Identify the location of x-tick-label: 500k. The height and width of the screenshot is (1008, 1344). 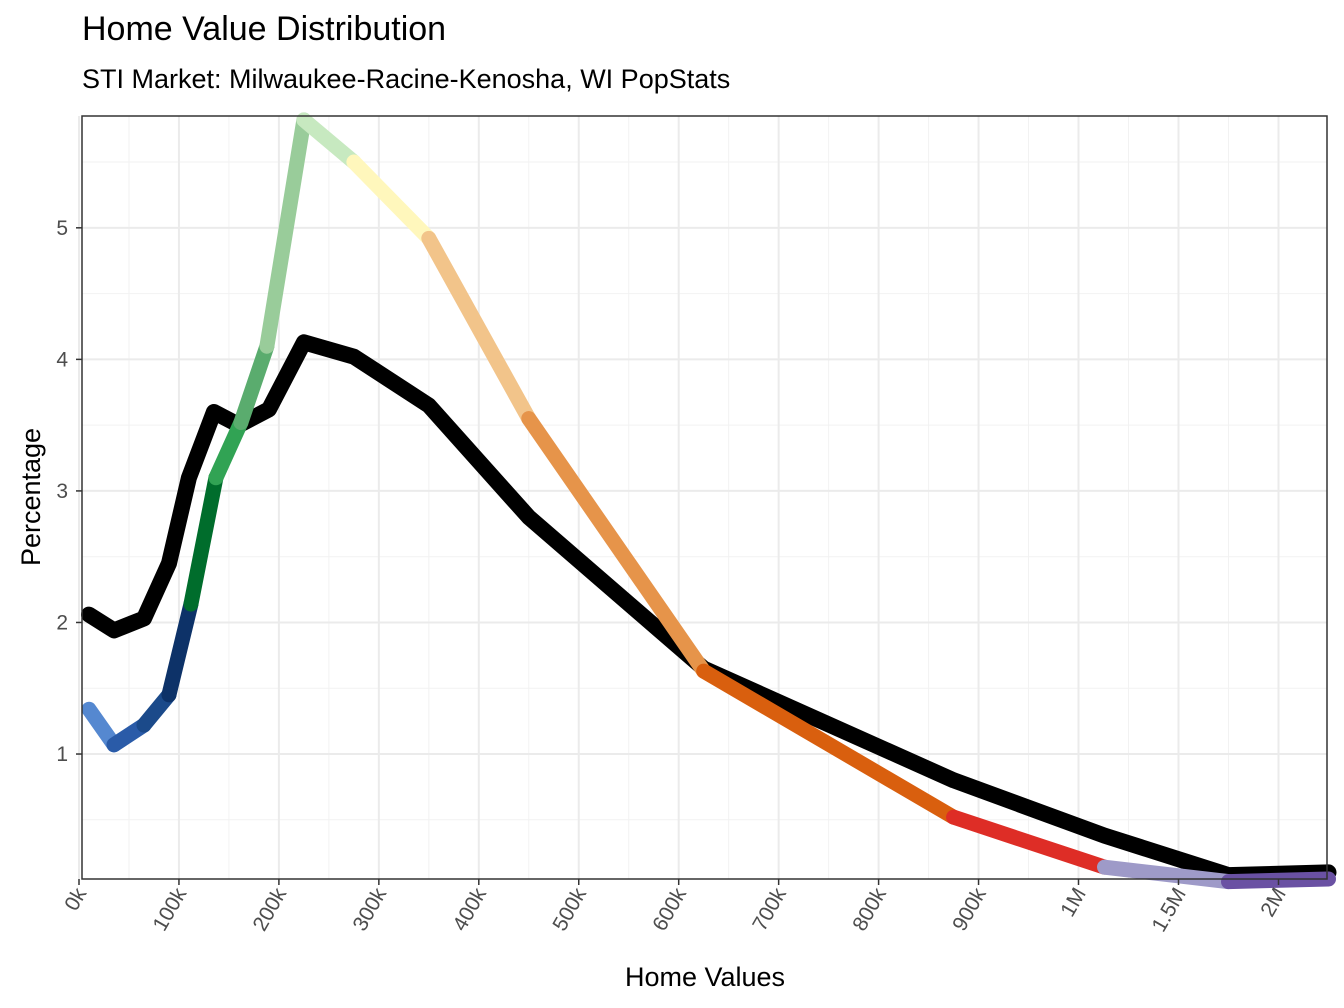
(569, 909).